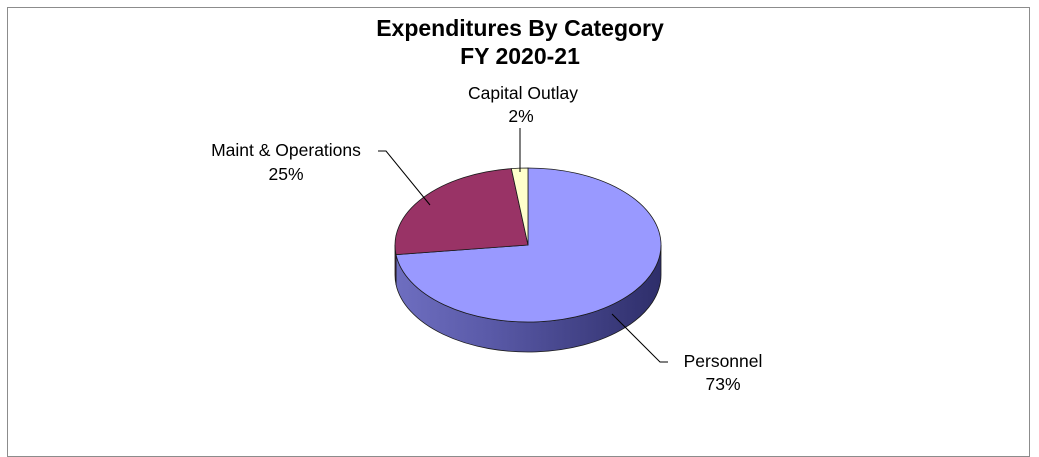  What do you see at coordinates (639, 338) in the screenshot?
I see `leader-line-personnel` at bounding box center [639, 338].